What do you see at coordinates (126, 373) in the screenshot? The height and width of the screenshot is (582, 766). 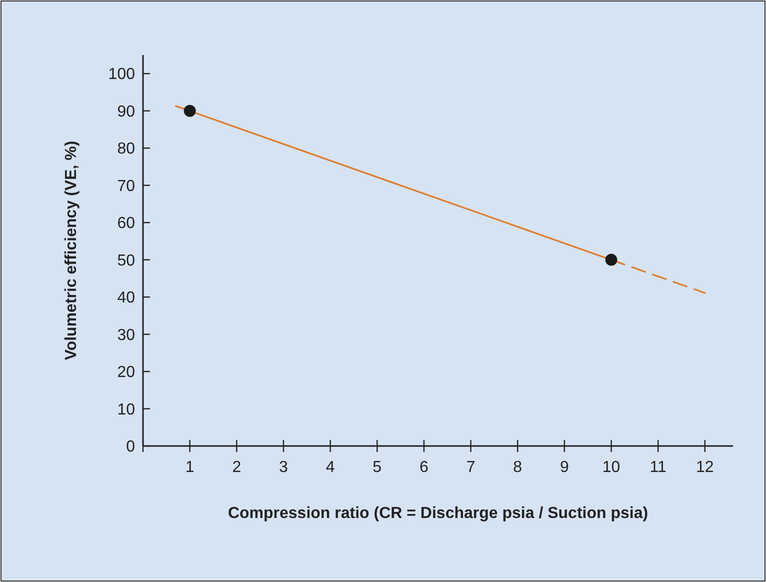 I see `y-tick-label: 20` at bounding box center [126, 373].